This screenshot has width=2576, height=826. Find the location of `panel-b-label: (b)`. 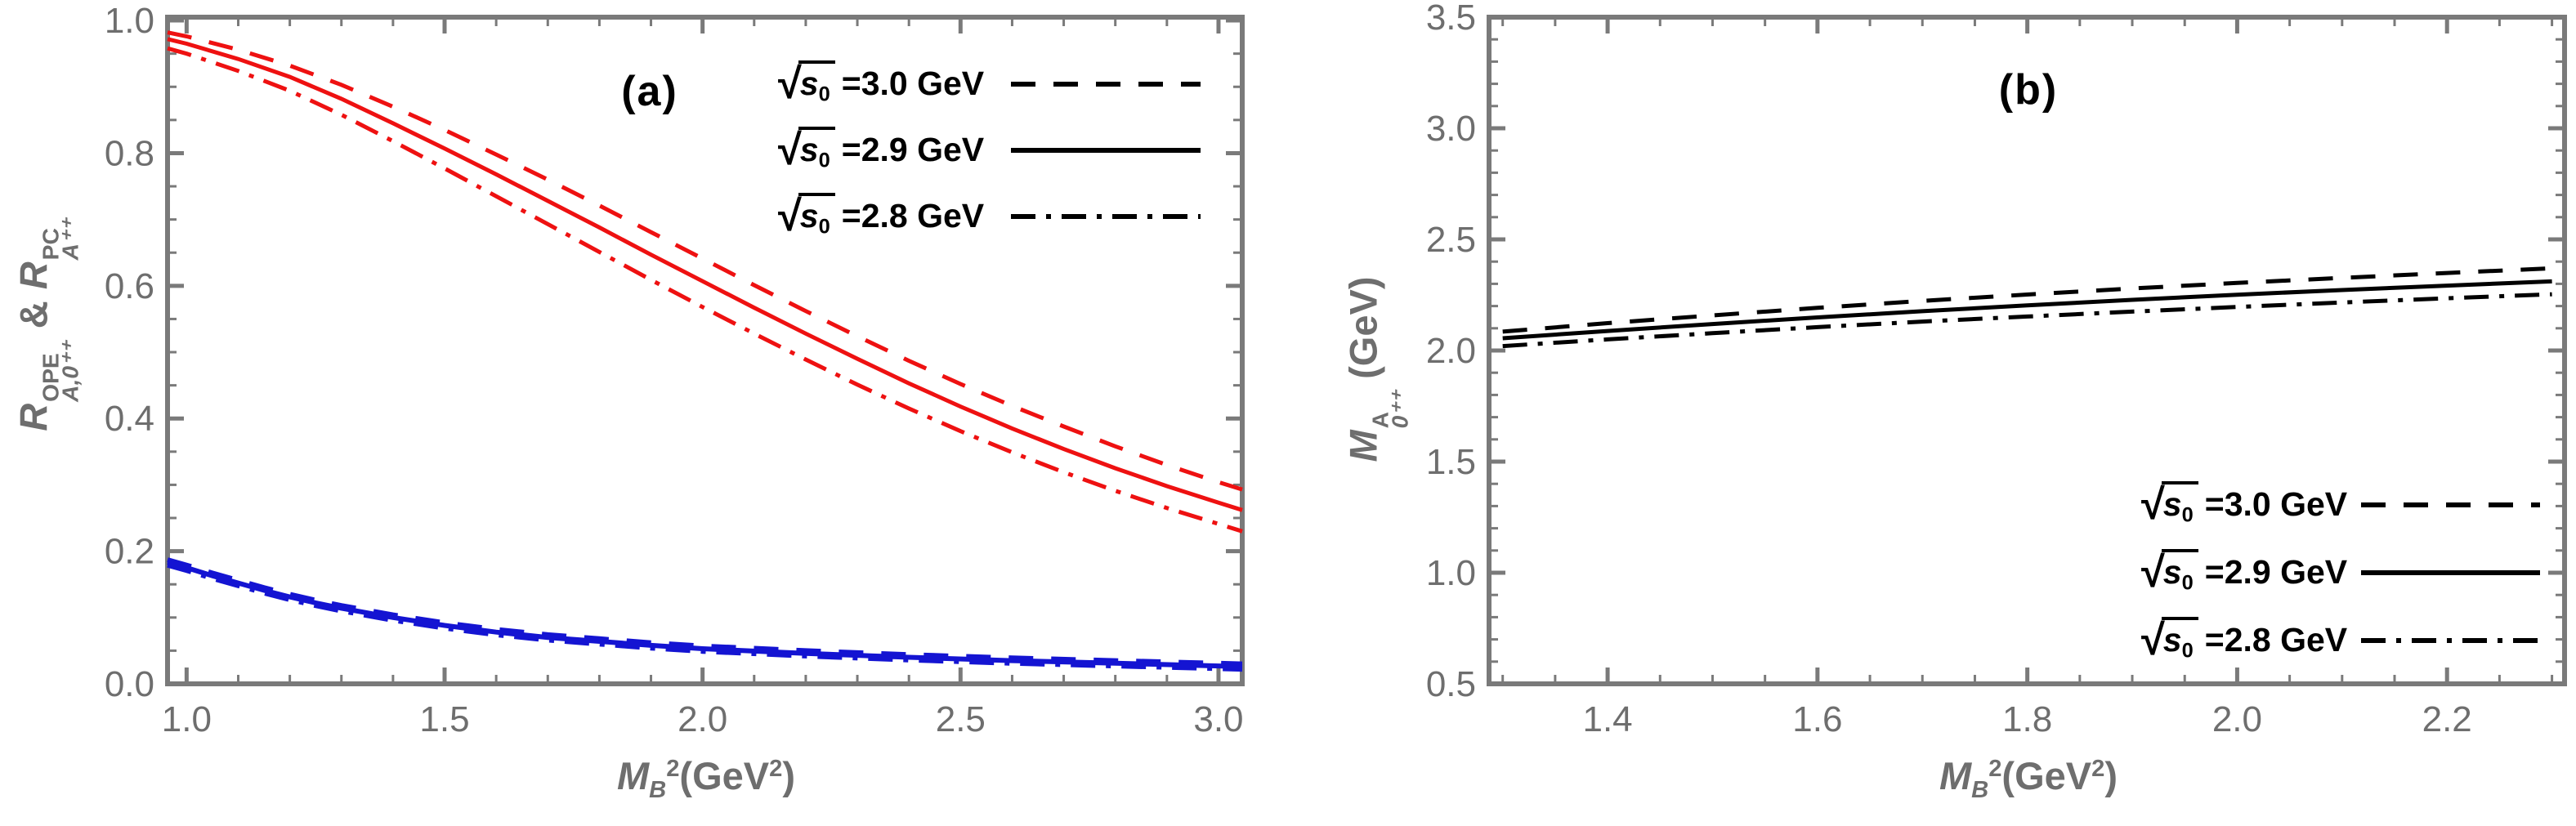

panel-b-label: (b) is located at coordinates (2028, 90).